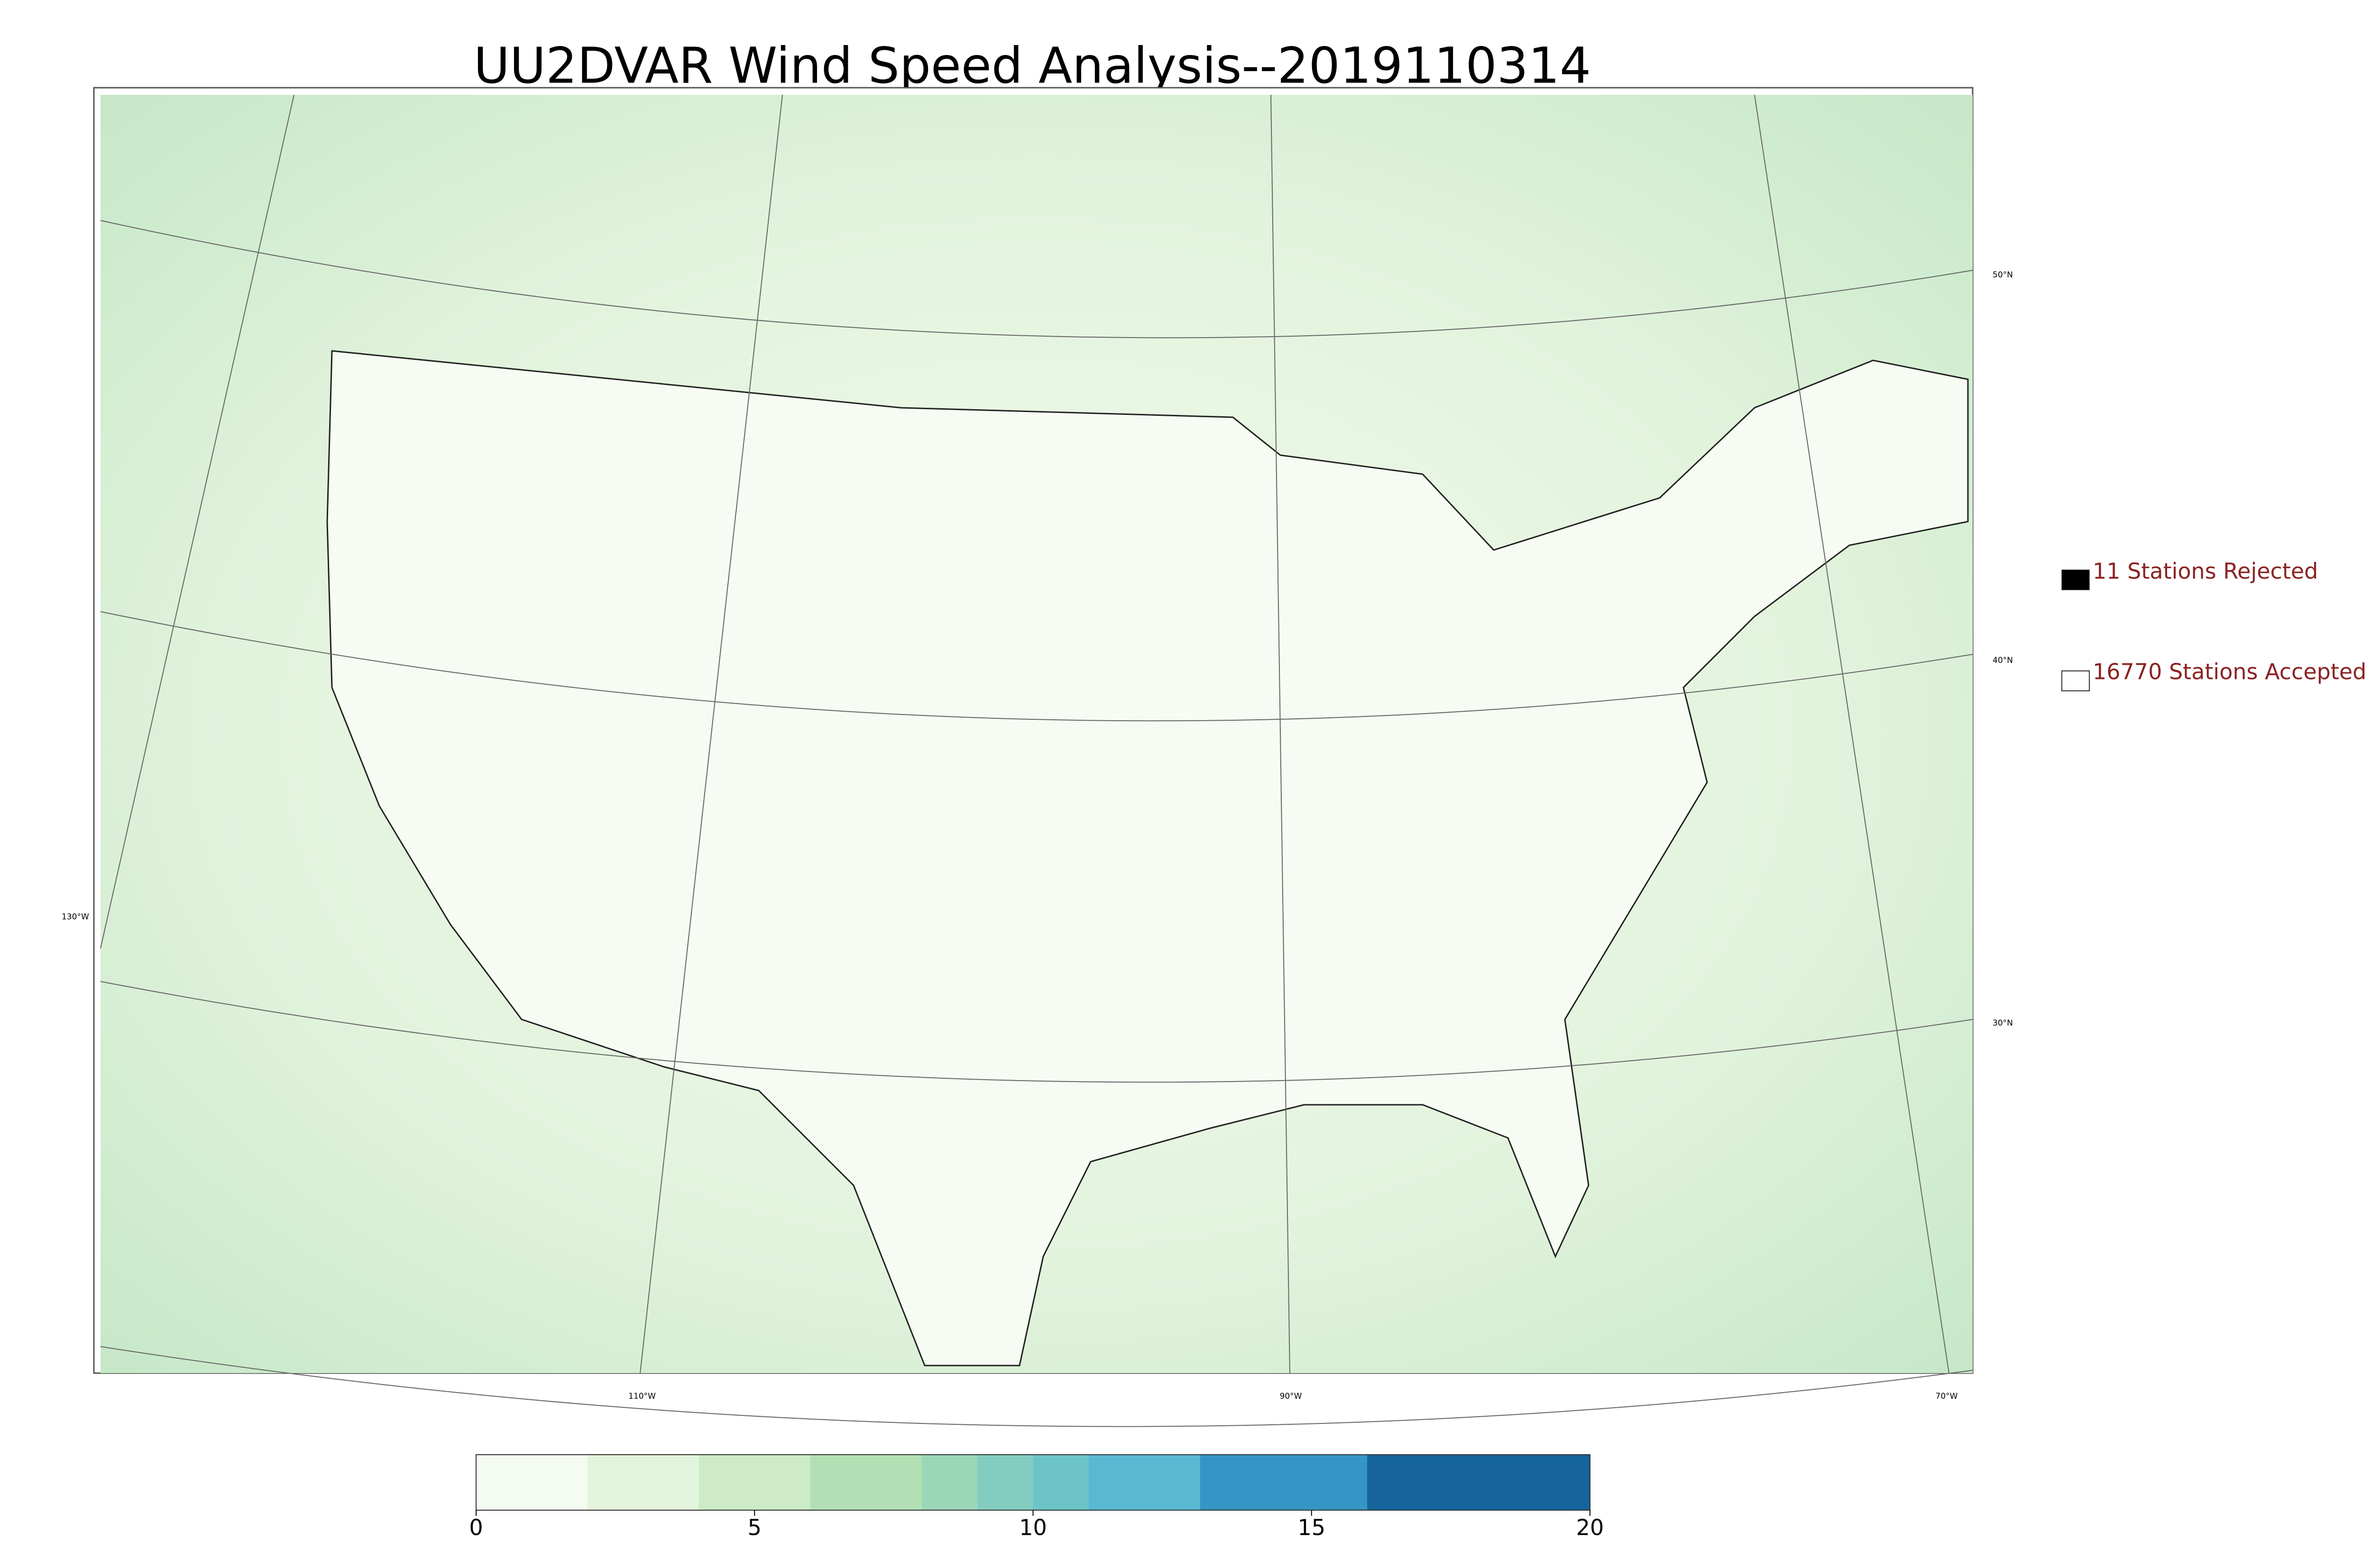 This screenshot has height=1568, width=2371. Describe the element at coordinates (642, 1396) in the screenshot. I see `lon-label: 110°W` at that location.